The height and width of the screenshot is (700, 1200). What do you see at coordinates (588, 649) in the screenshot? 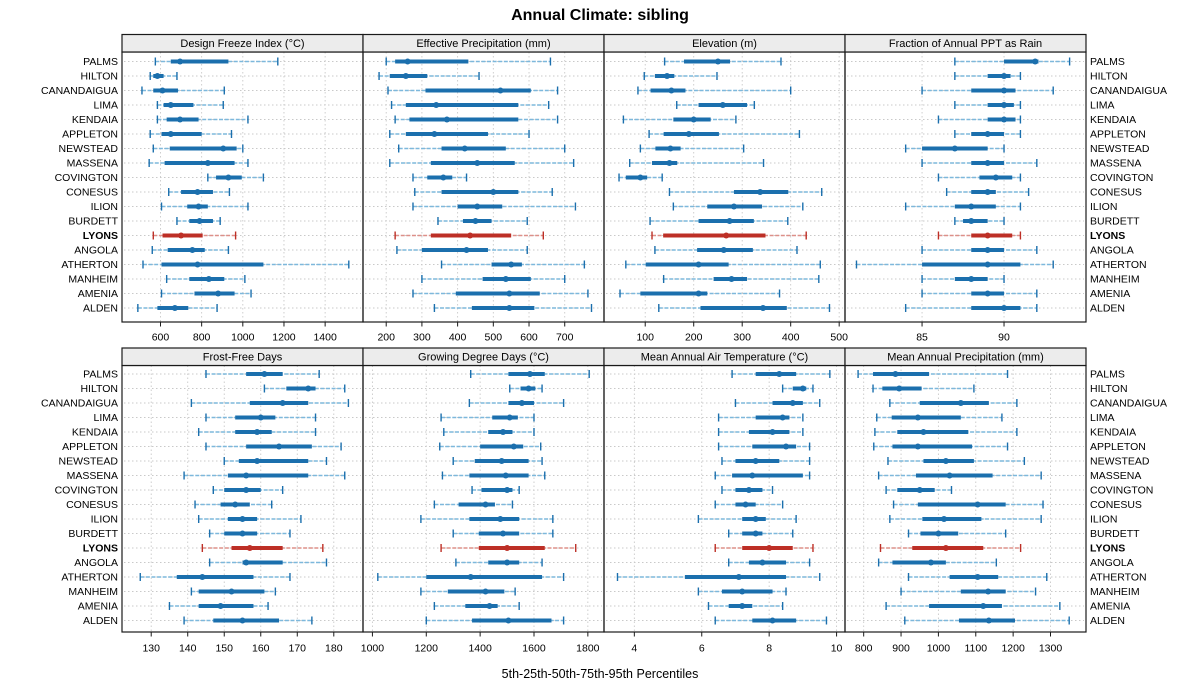
I see `tick-label: 1800` at bounding box center [588, 649].